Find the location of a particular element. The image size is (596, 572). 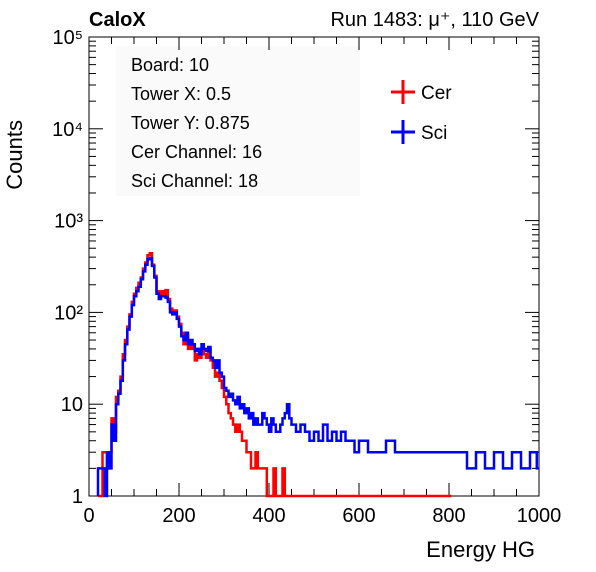

y-tick-label: 10⁴ is located at coordinates (67, 130).